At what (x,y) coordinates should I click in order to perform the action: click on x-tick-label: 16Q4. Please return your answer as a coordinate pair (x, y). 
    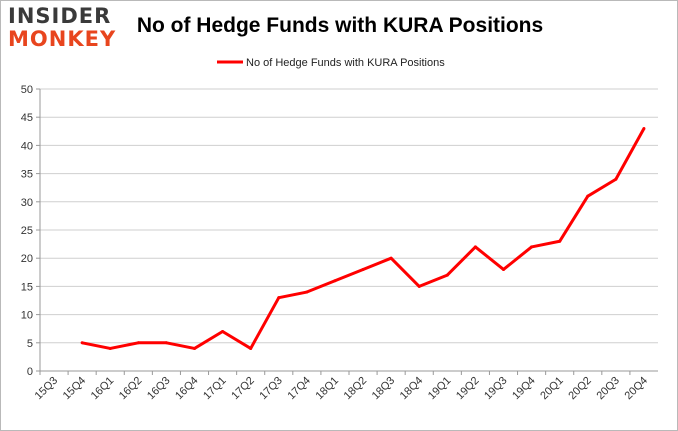
    Looking at the image, I should click on (187, 389).